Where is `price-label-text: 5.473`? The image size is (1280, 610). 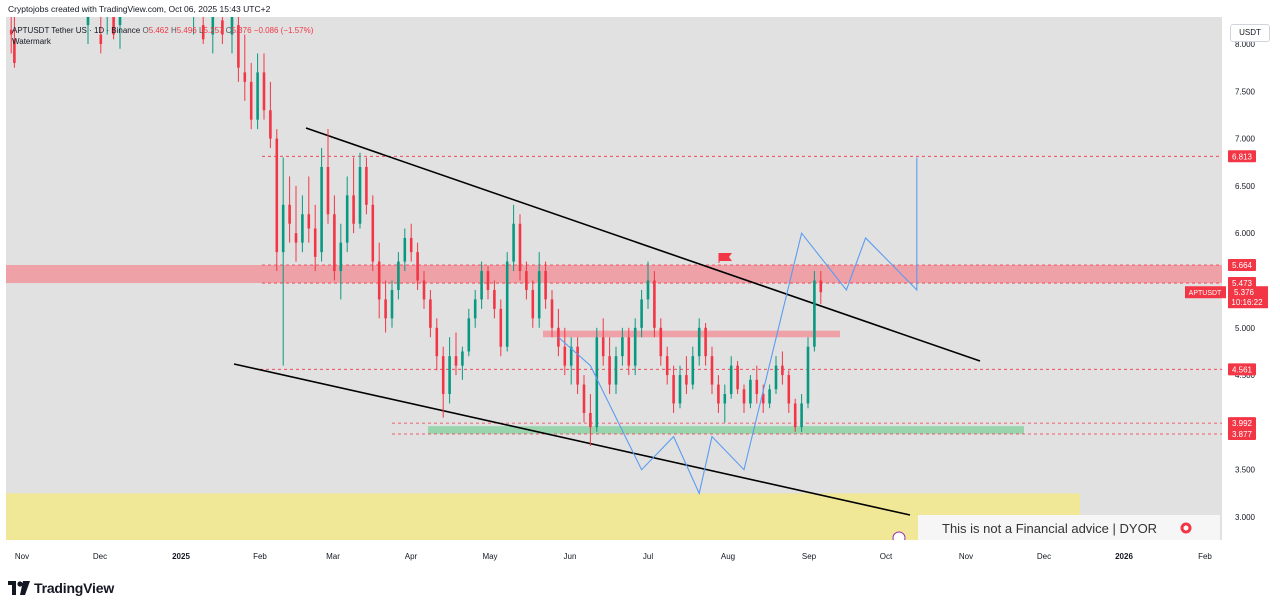
price-label-text: 5.473 is located at coordinates (1242, 283).